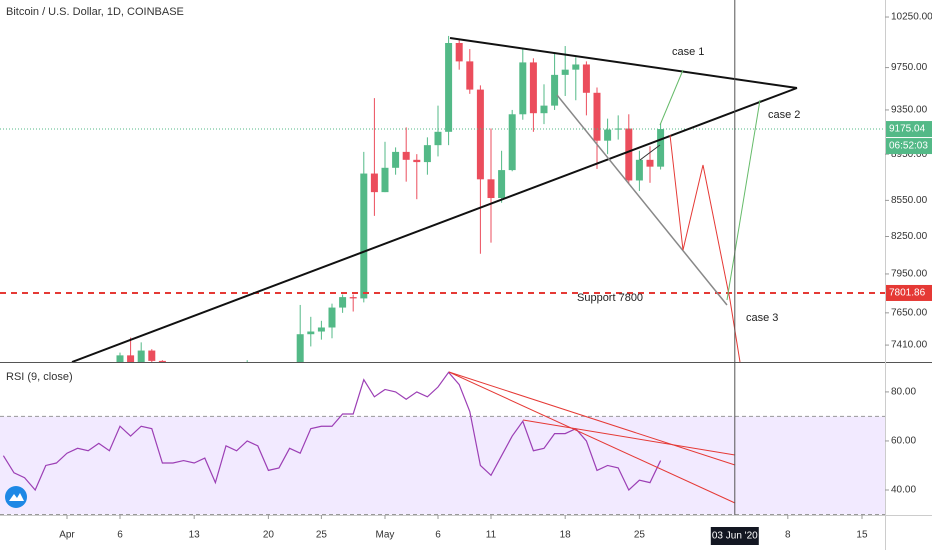 The image size is (932, 550). I want to click on last-price-label: 9175.04, so click(907, 129).